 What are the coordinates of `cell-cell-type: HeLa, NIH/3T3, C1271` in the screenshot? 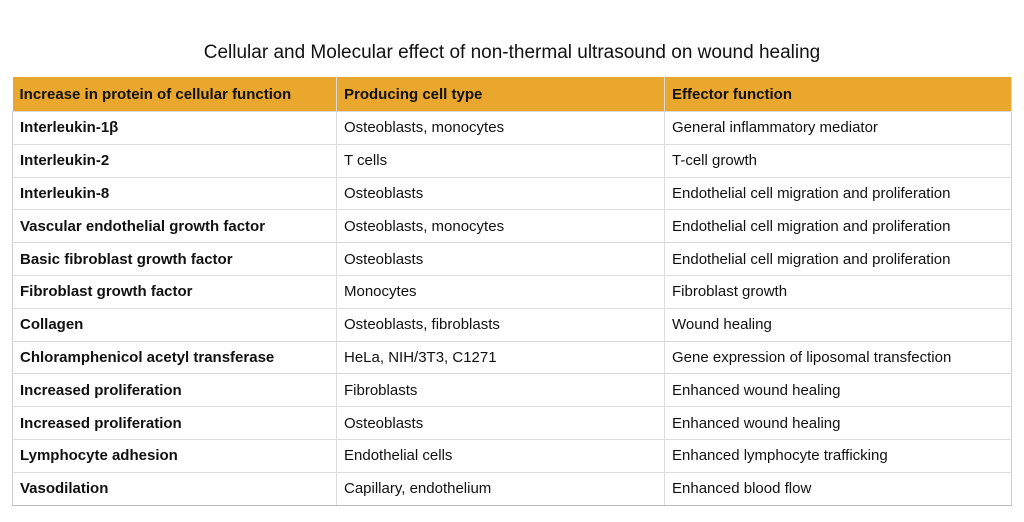 It's located at (500, 357).